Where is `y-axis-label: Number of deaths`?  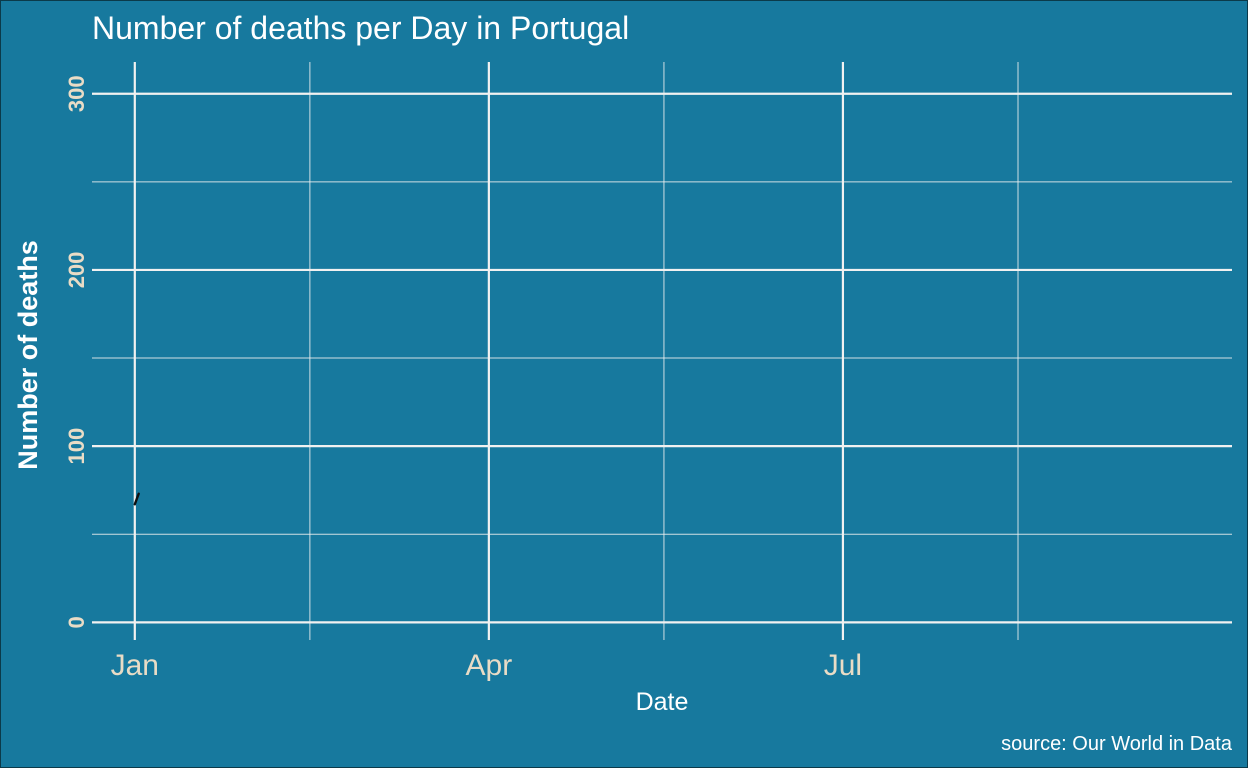 y-axis-label: Number of deaths is located at coordinates (28, 355).